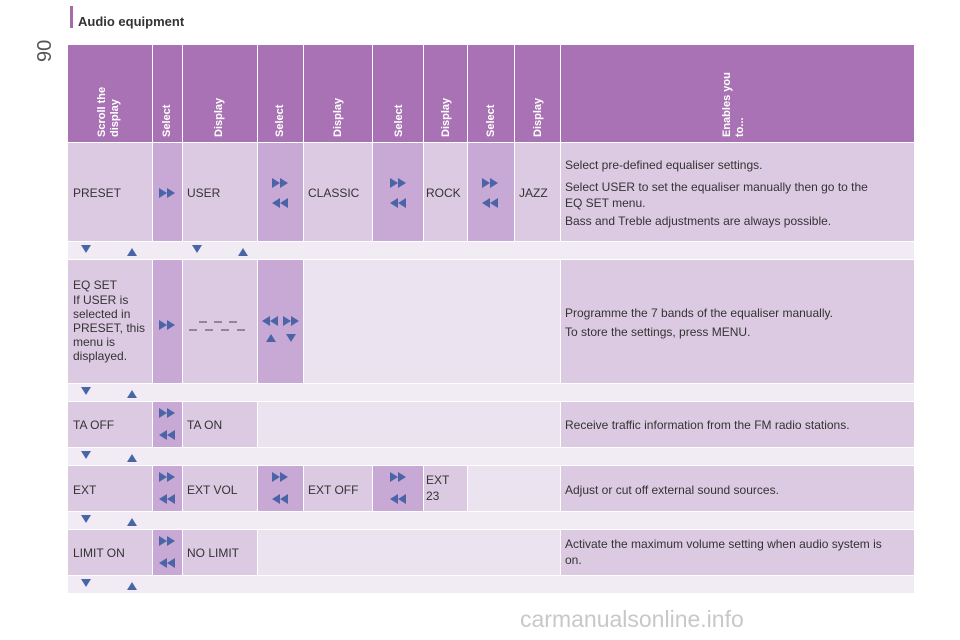  What do you see at coordinates (398, 93) in the screenshot?
I see `header-select-3: Select` at bounding box center [398, 93].